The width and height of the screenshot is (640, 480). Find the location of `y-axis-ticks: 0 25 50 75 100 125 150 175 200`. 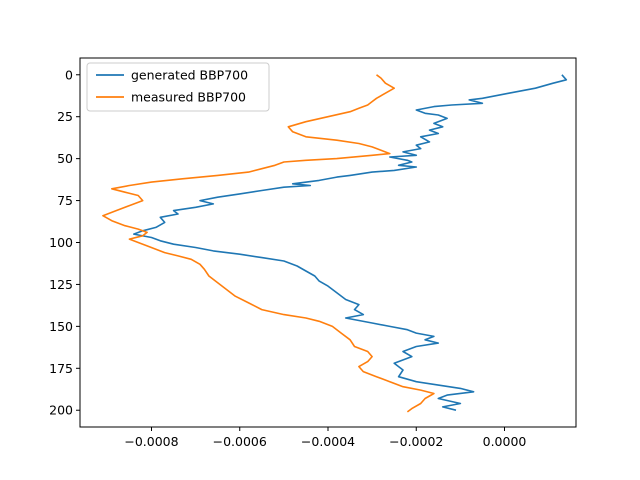

y-axis-ticks: 0 25 50 75 100 125 150 175 200 is located at coordinates (64, 242).